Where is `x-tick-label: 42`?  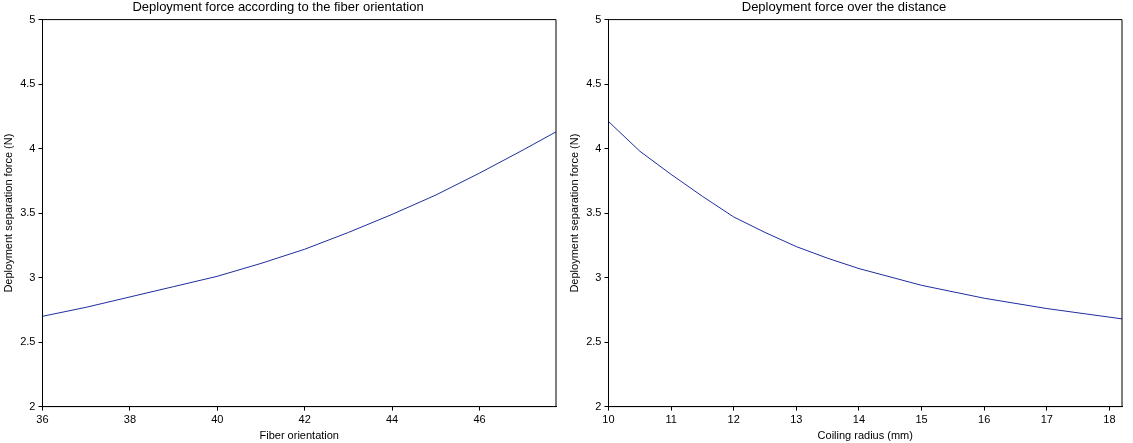 x-tick-label: 42 is located at coordinates (304, 419).